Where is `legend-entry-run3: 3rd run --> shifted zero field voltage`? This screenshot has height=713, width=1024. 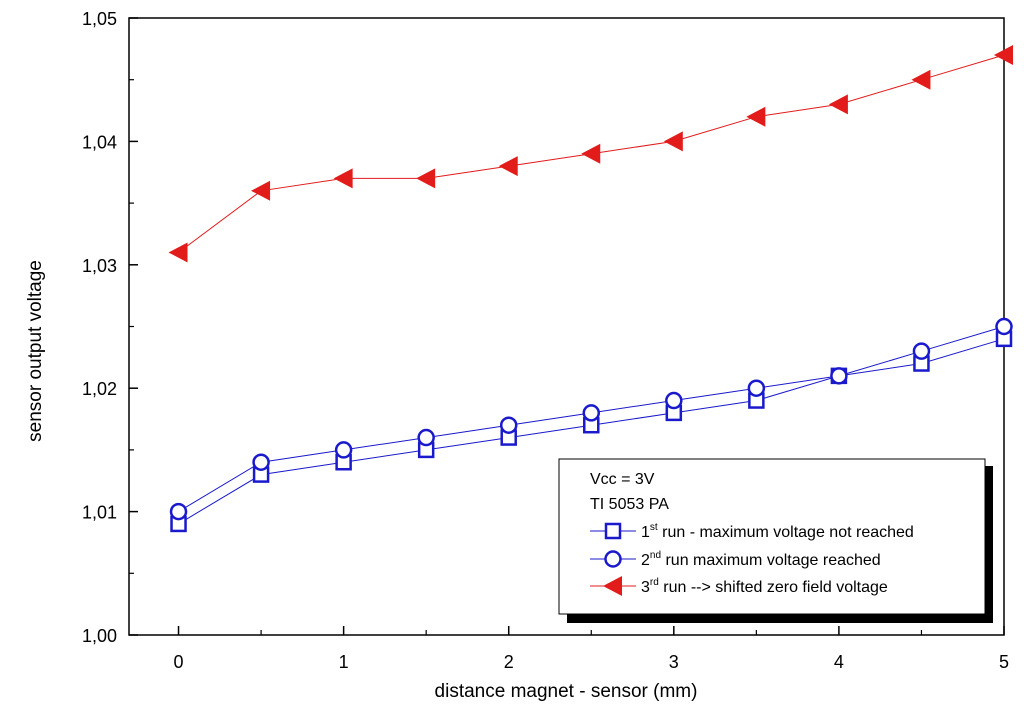 legend-entry-run3: 3rd run --> shifted zero field voltage is located at coordinates (739, 586).